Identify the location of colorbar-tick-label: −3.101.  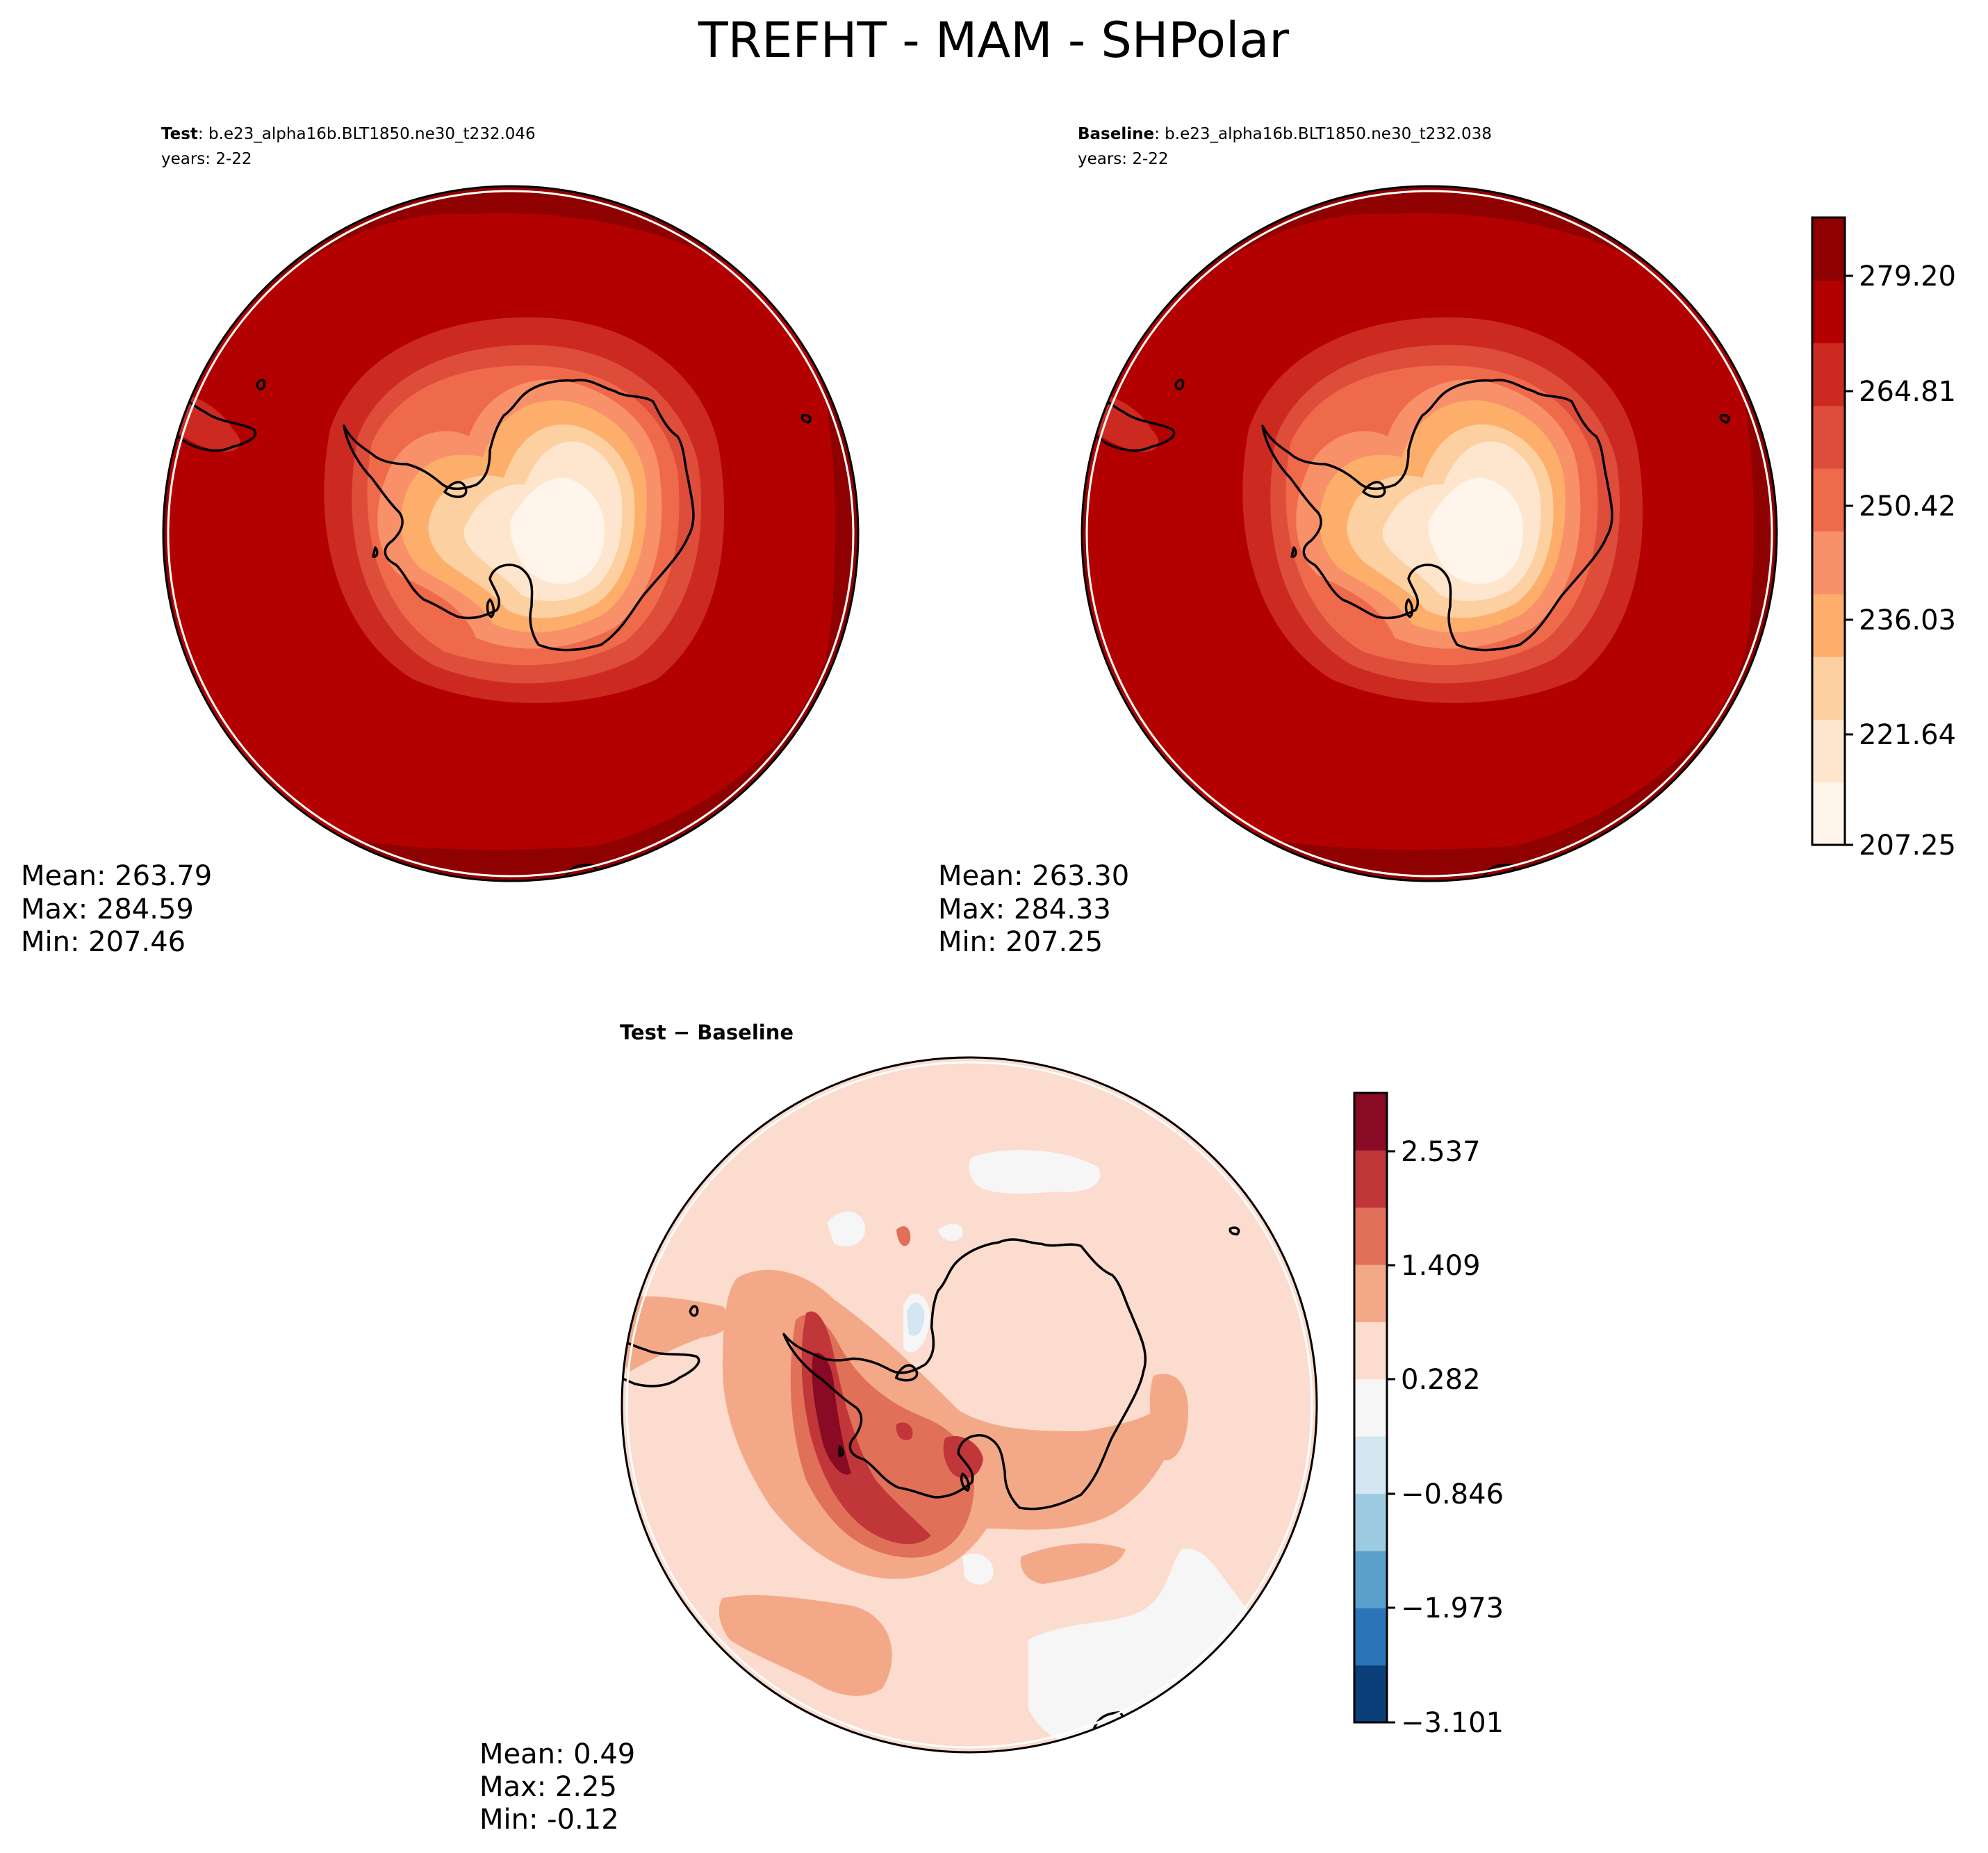
(1452, 1723).